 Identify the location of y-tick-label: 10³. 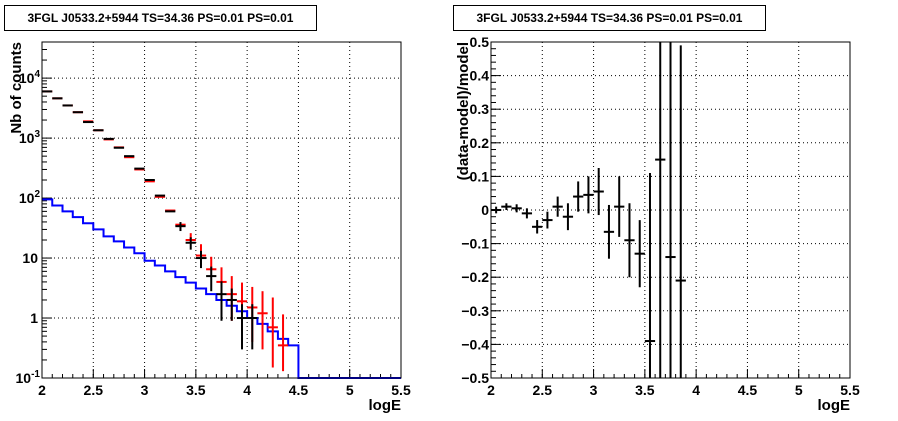
(30, 137).